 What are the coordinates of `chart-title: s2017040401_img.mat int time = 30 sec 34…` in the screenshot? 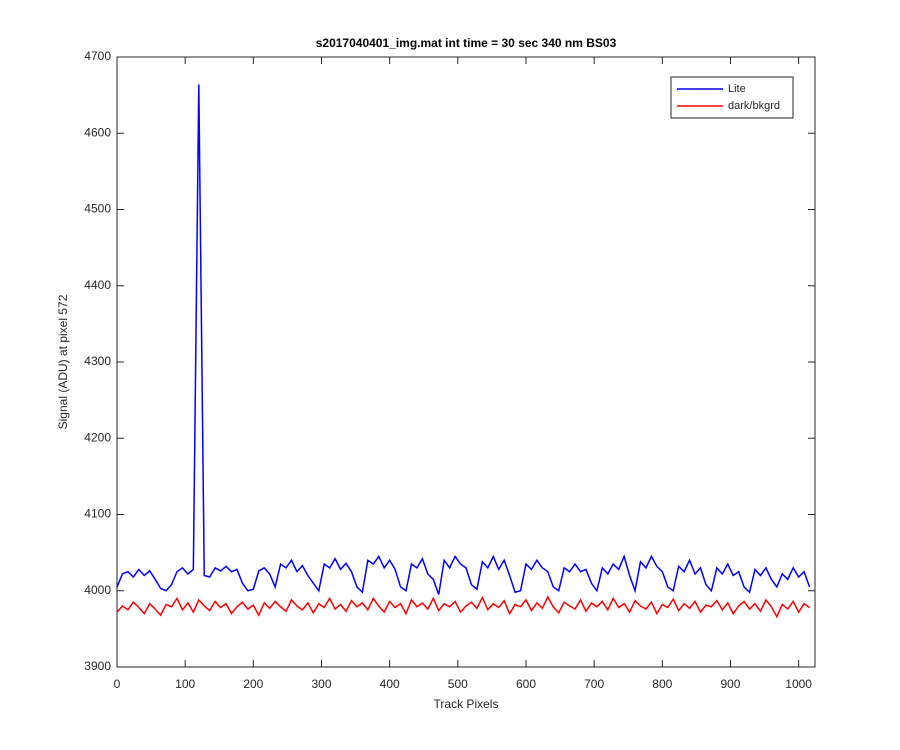 It's located at (466, 43).